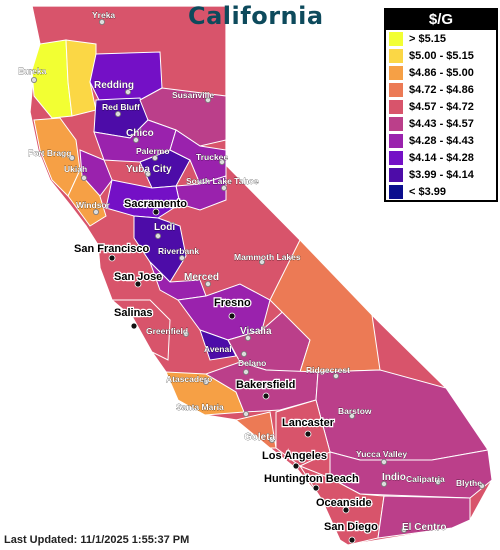 The width and height of the screenshot is (500, 550). What do you see at coordinates (394, 477) in the screenshot?
I see `city-label: Indio` at bounding box center [394, 477].